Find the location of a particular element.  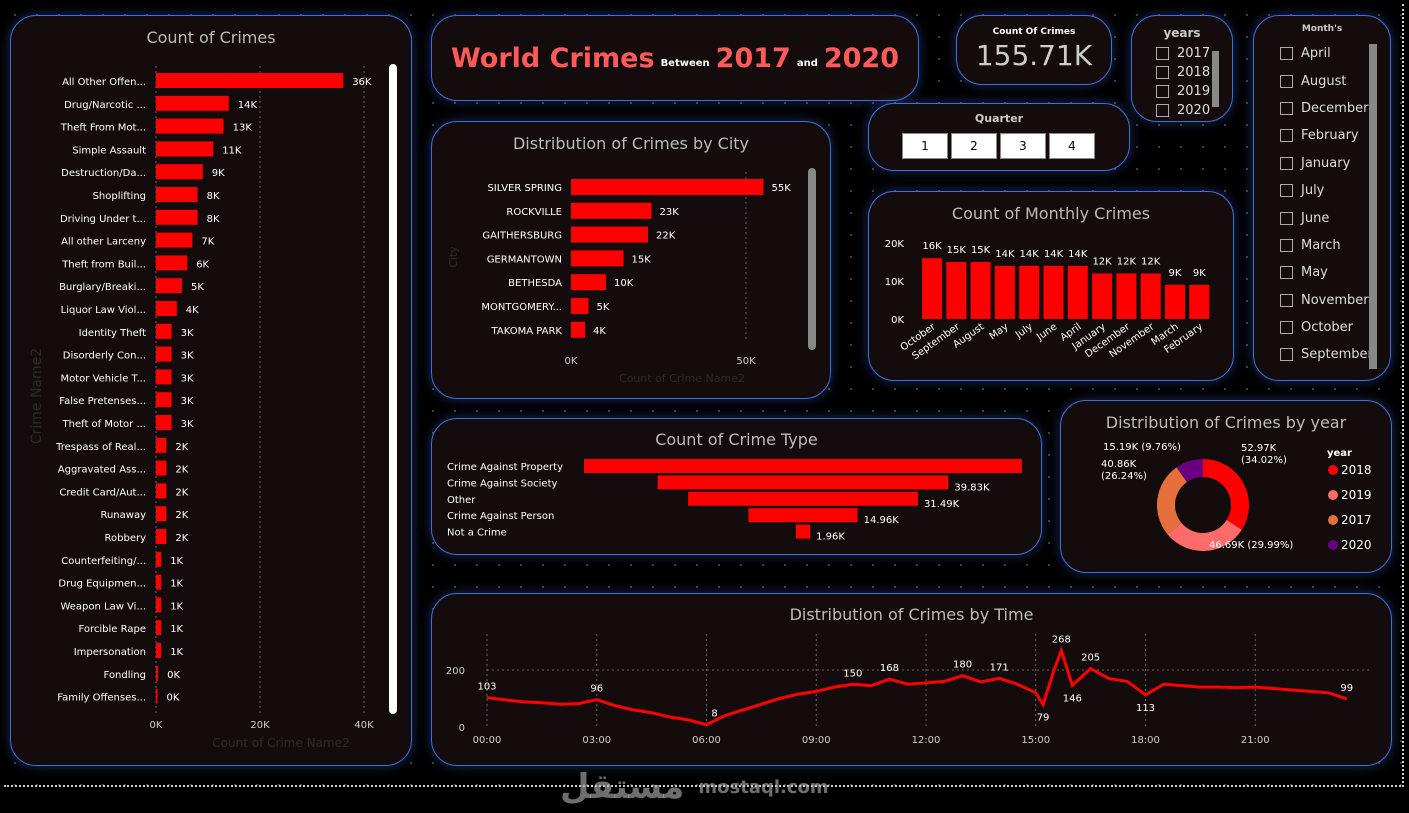

quarter-button-3: 3 is located at coordinates (1023, 146).